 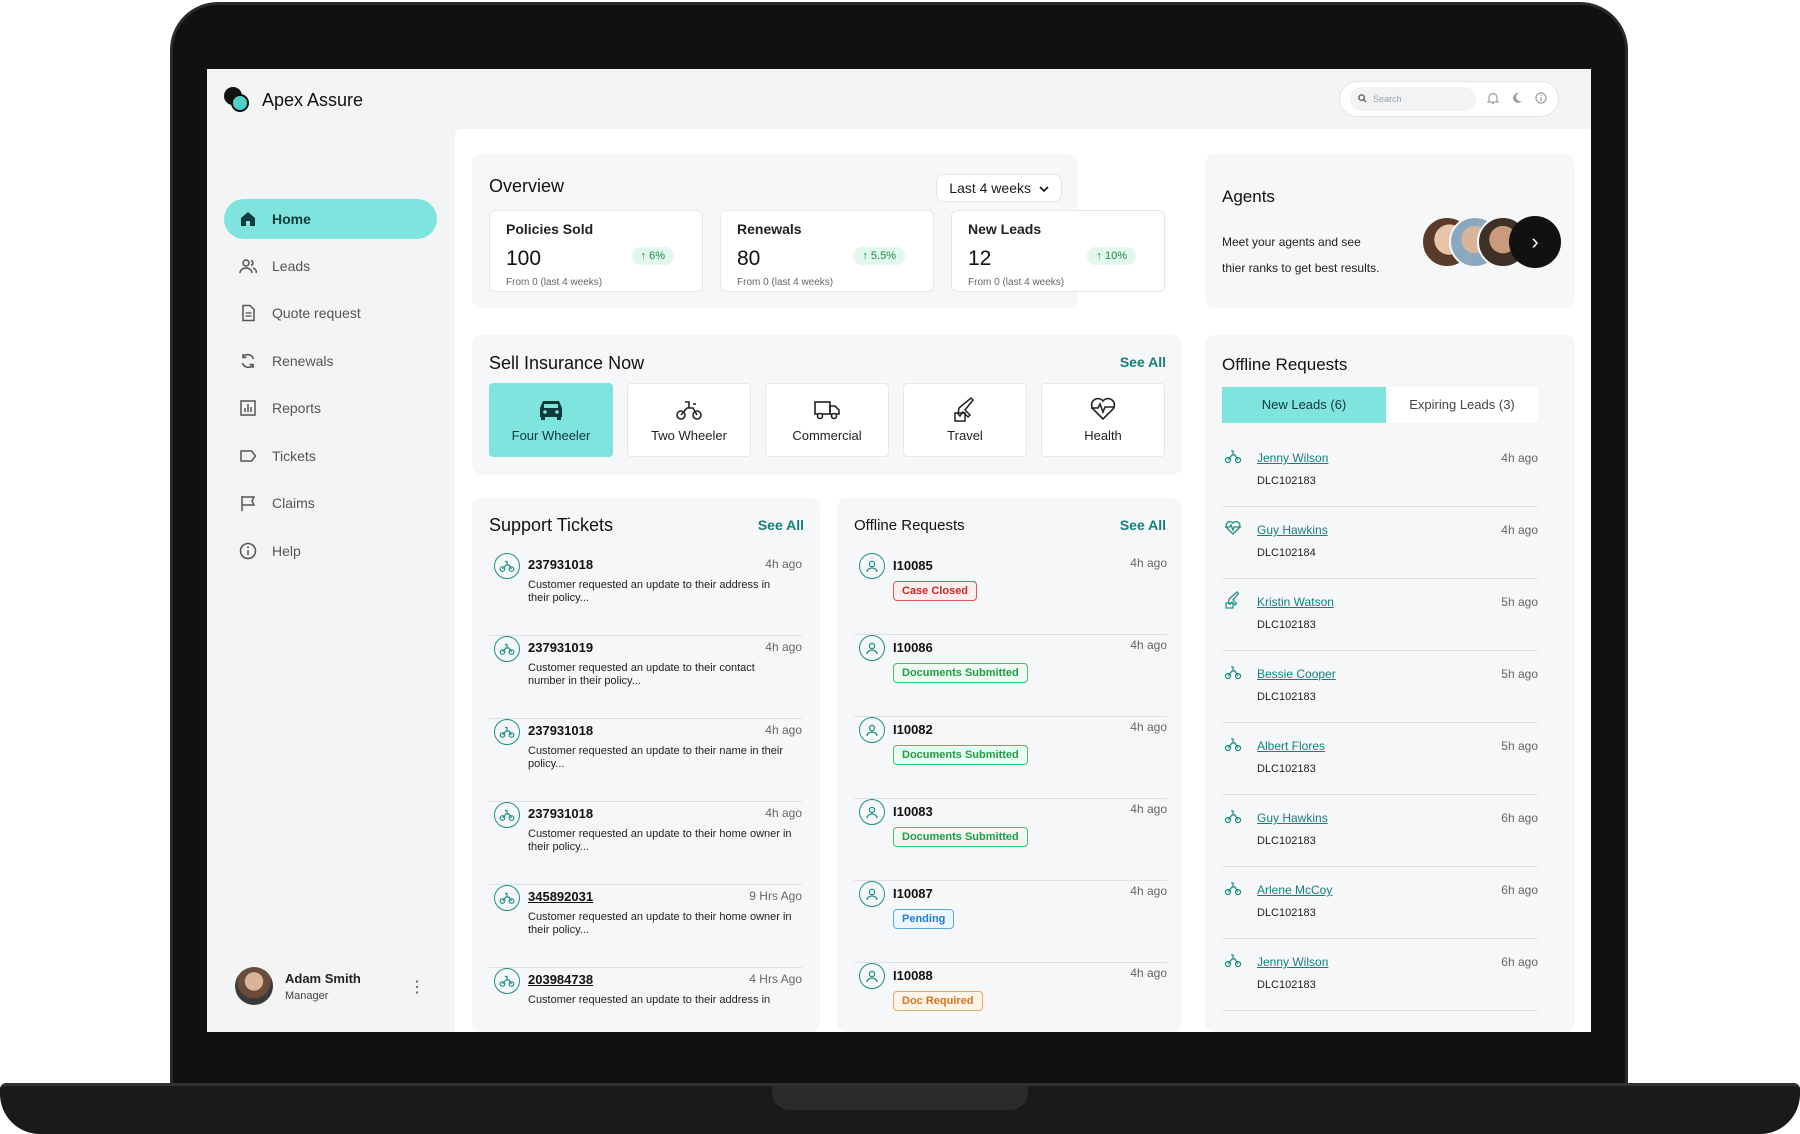 I want to click on sidebar-item-label: Home, so click(x=291, y=219).